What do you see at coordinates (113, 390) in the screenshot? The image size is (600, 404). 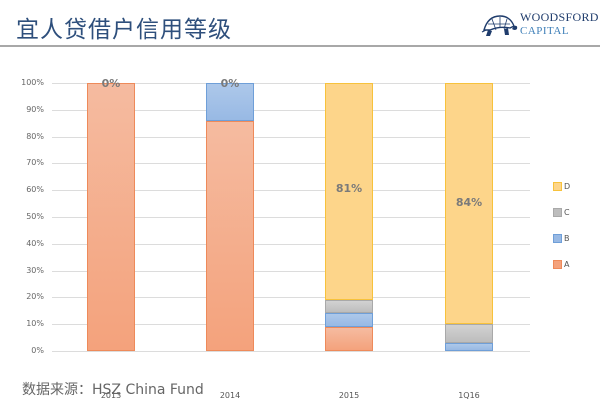 I see `data-source-note: 数据来源：HSZ China Fund` at bounding box center [113, 390].